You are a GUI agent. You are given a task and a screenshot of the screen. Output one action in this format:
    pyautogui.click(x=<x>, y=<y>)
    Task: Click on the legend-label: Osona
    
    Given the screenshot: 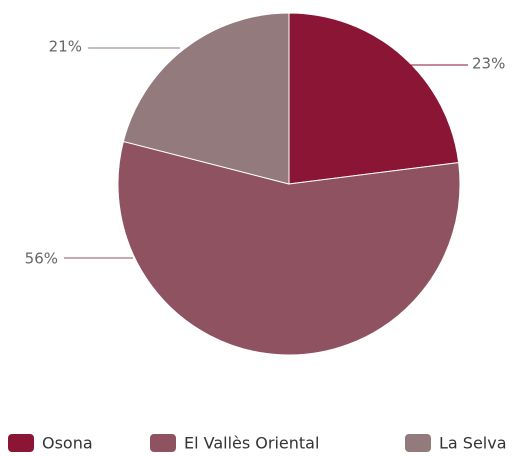 What is the action you would take?
    pyautogui.click(x=67, y=443)
    